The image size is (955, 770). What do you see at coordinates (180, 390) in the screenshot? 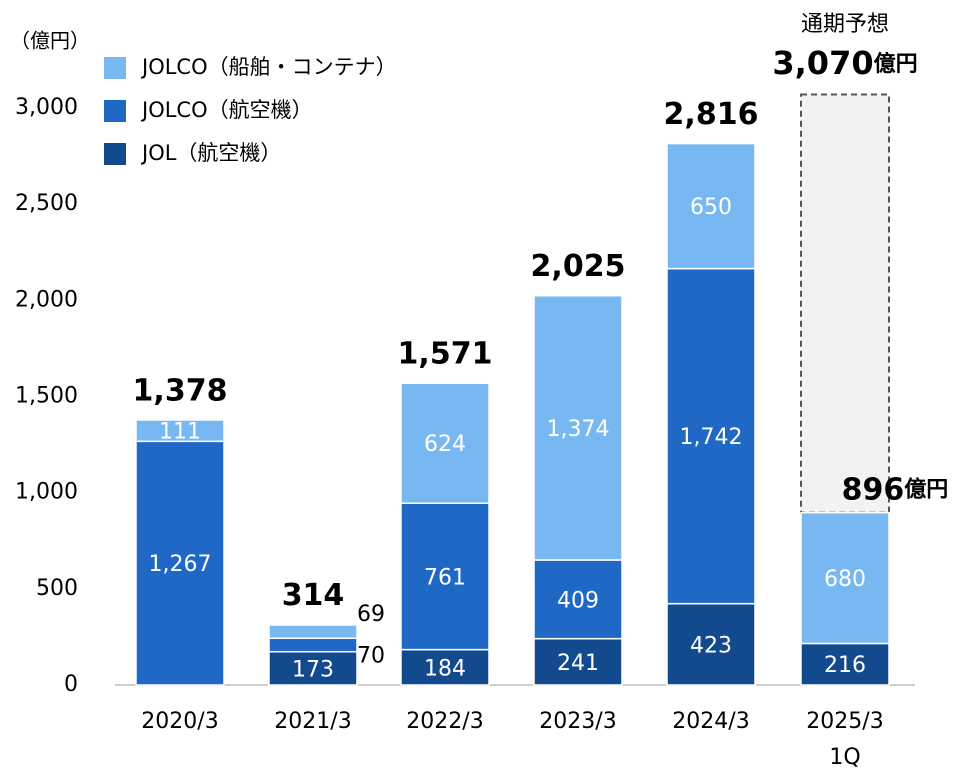
I see `total-label: 1,378` at bounding box center [180, 390].